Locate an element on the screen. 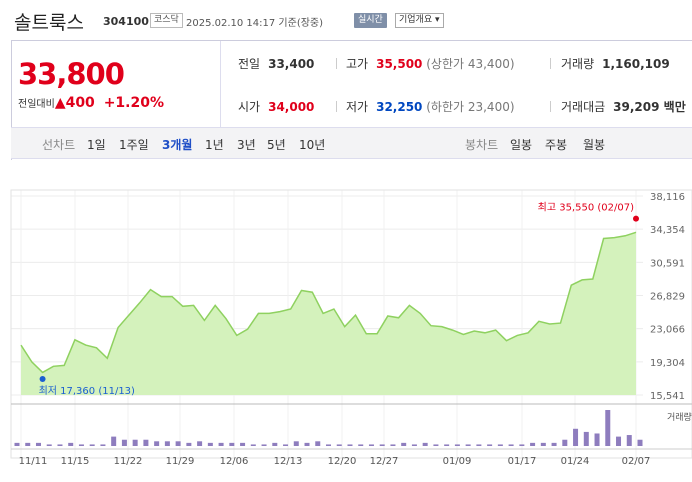 The image size is (692, 482). y-tick-label: 26,829 is located at coordinates (667, 297).